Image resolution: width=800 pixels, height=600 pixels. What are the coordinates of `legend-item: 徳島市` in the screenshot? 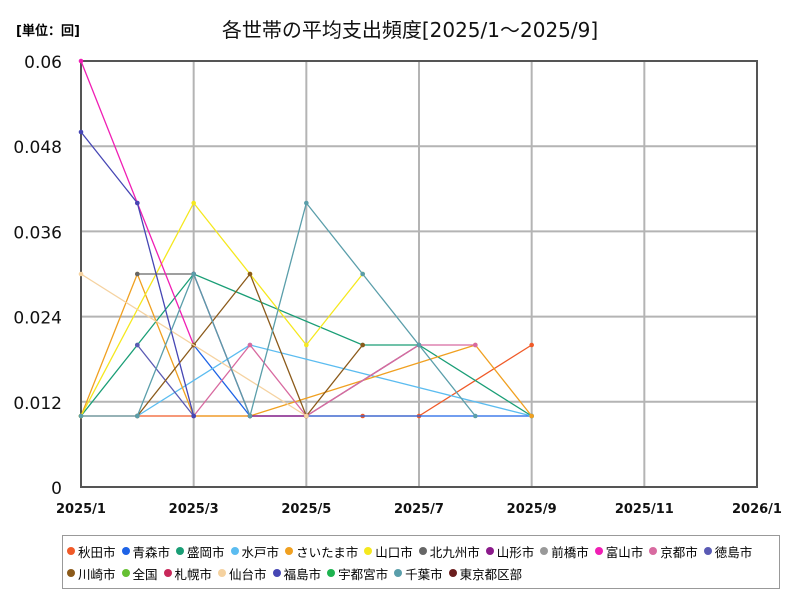 It's located at (728, 551).